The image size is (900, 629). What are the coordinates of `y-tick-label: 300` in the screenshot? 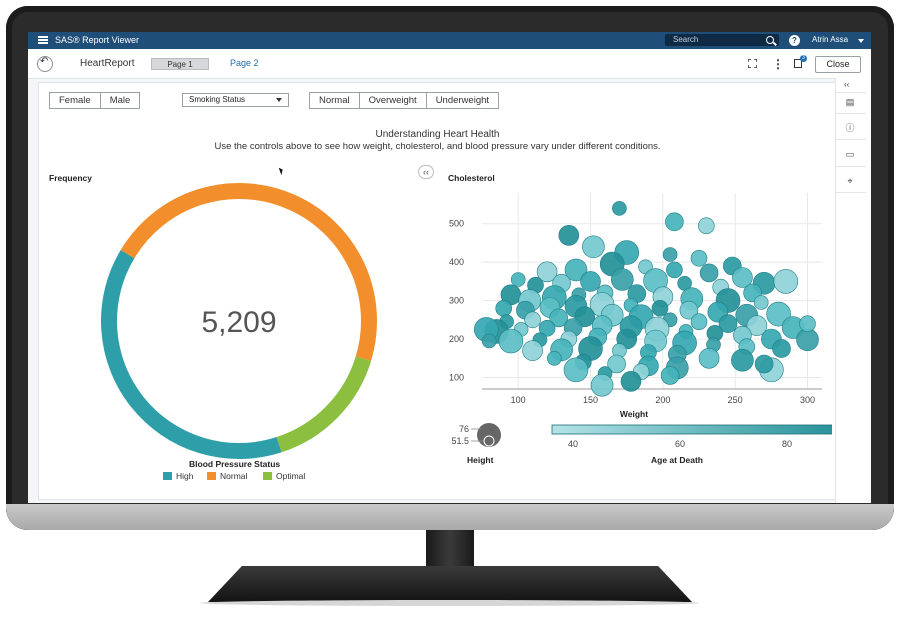 It's located at (456, 301).